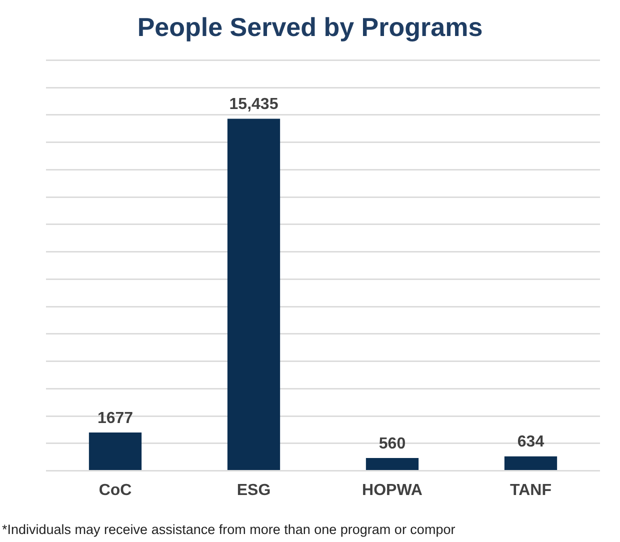 This screenshot has width=620, height=542. What do you see at coordinates (531, 490) in the screenshot?
I see `x-tick-label: TANF` at bounding box center [531, 490].